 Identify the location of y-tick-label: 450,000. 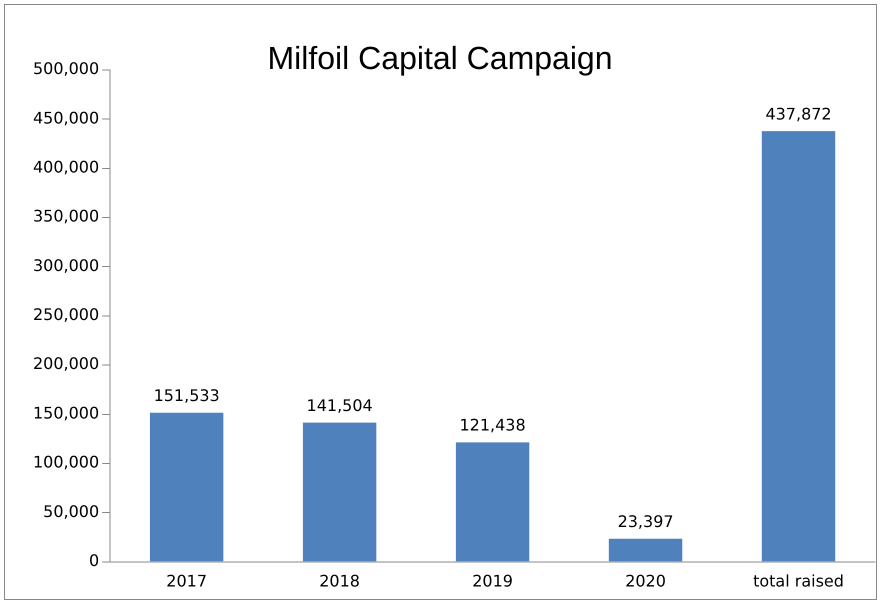
(66, 118).